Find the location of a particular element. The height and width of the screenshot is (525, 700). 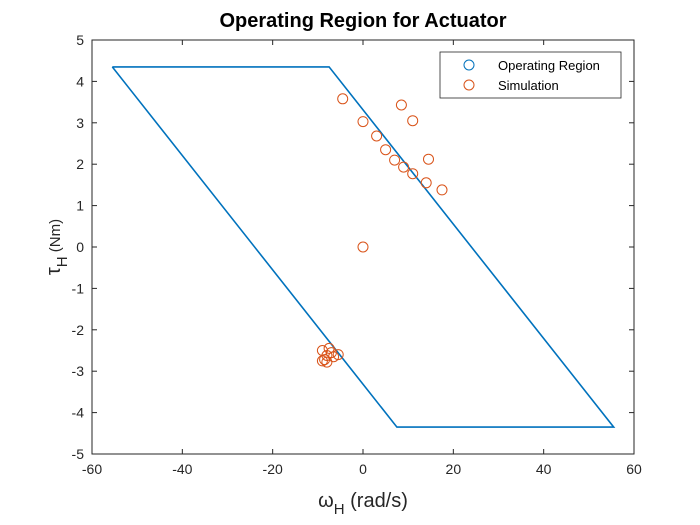

y-tick-label: 3 is located at coordinates (80, 123).